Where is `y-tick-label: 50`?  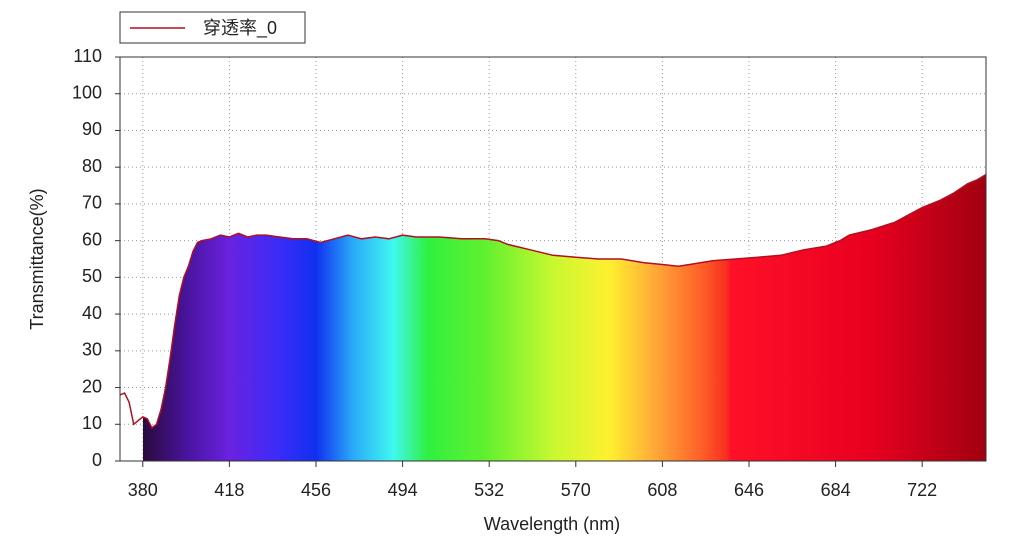 y-tick-label: 50 is located at coordinates (92, 276).